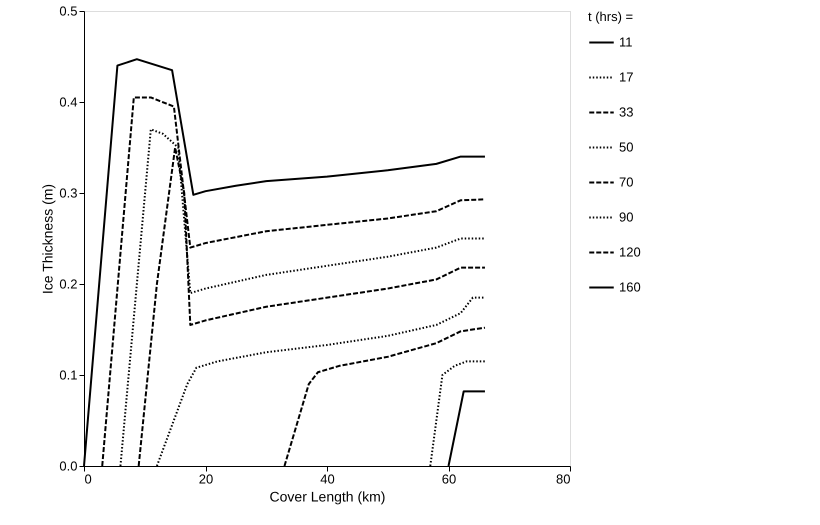 This screenshot has height=525, width=820. Describe the element at coordinates (206, 479) in the screenshot. I see `x-tick-label: 20` at that location.